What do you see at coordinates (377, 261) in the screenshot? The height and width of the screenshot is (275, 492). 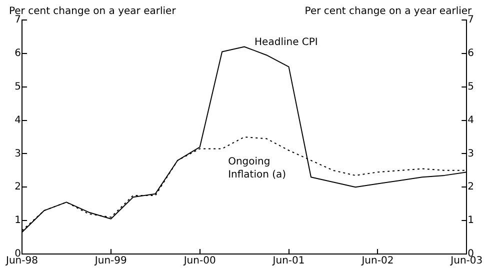 I see `x-tick-label: Jun-02` at bounding box center [377, 261].